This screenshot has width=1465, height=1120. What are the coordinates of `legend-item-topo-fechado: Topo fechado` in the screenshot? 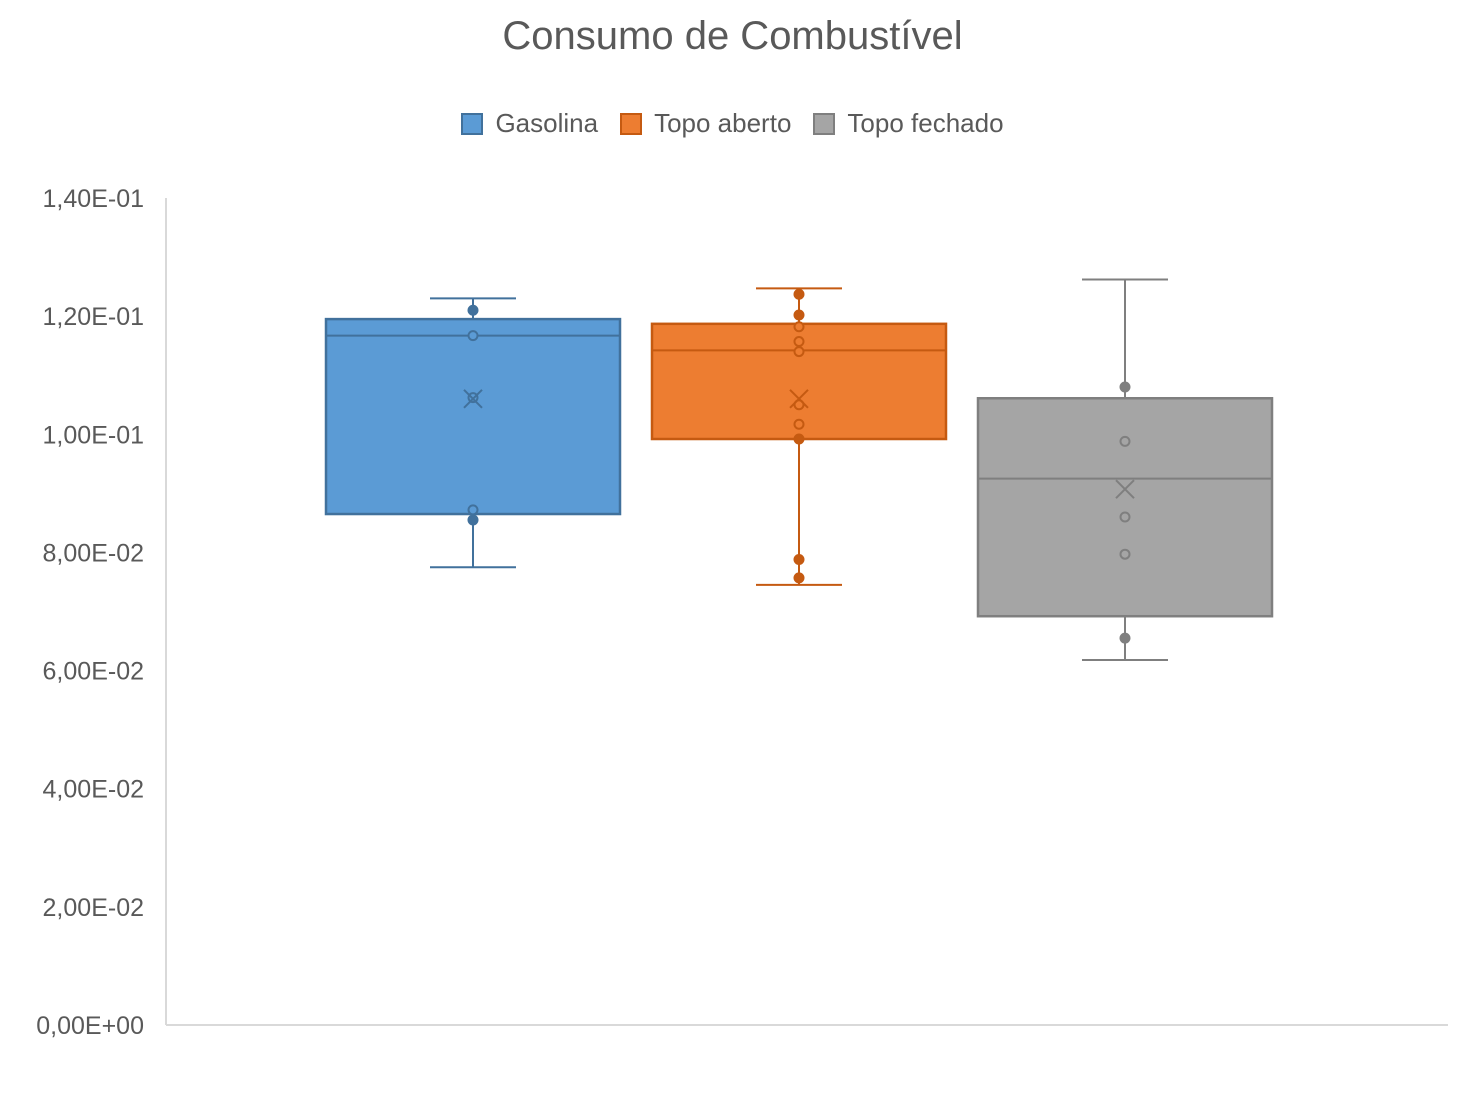 It's located at (908, 123).